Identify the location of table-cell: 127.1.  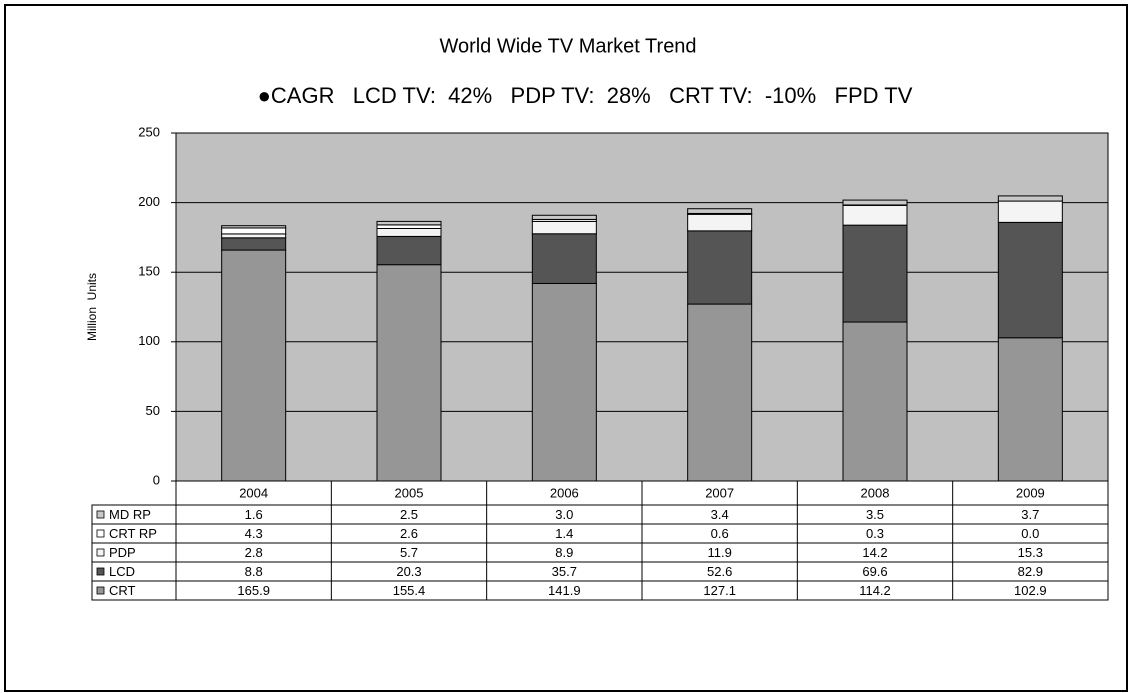
(719, 590).